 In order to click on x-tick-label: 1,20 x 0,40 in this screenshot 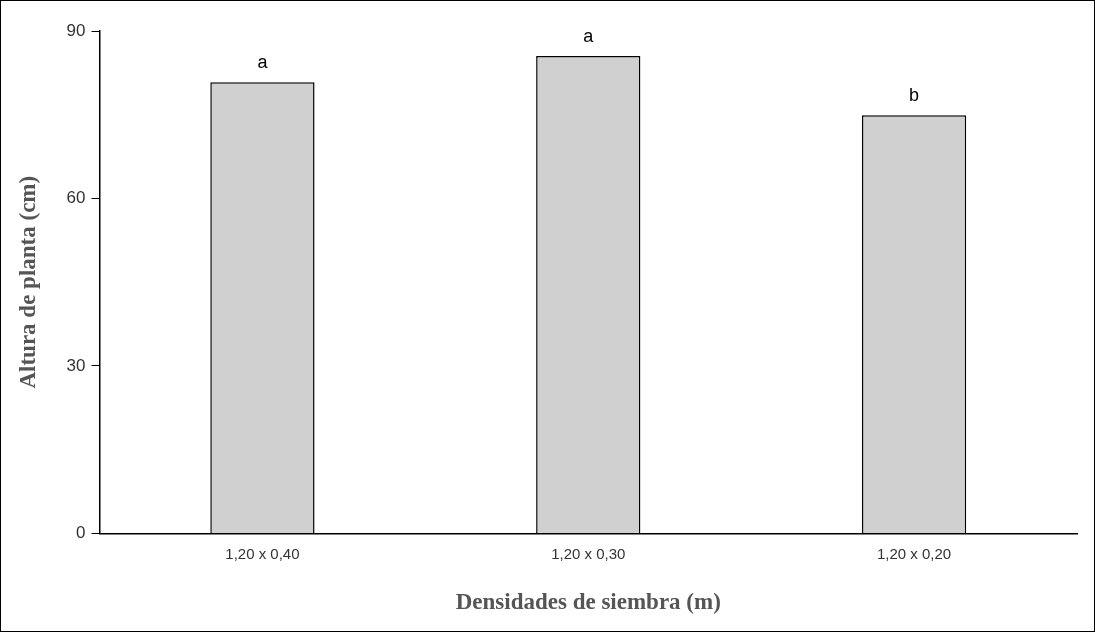, I will do `click(262, 553)`.